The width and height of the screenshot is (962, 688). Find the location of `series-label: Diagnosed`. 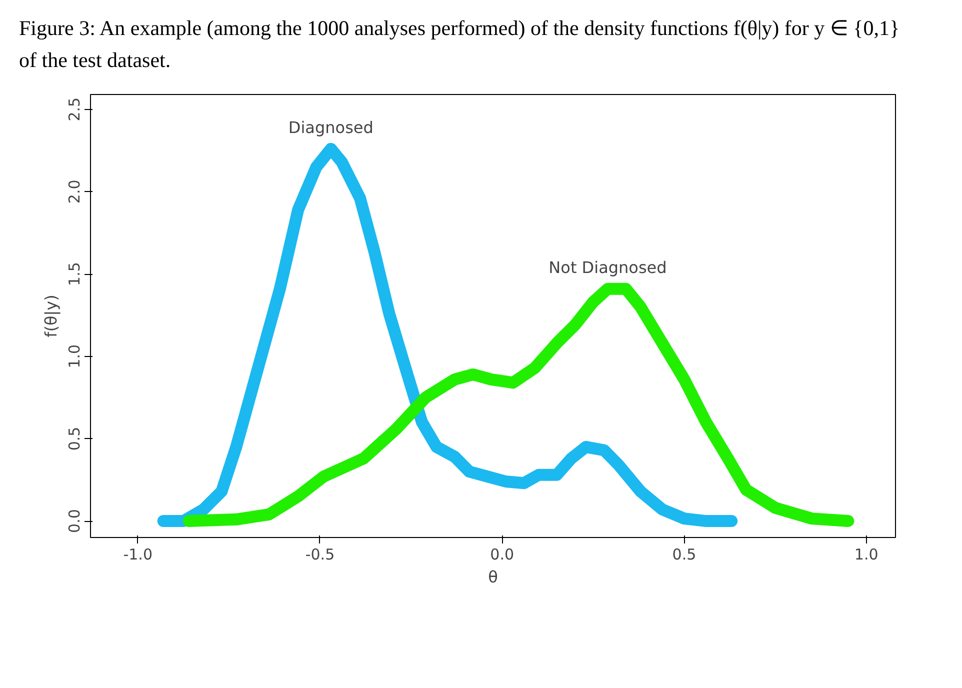

series-label: Diagnosed is located at coordinates (331, 127).